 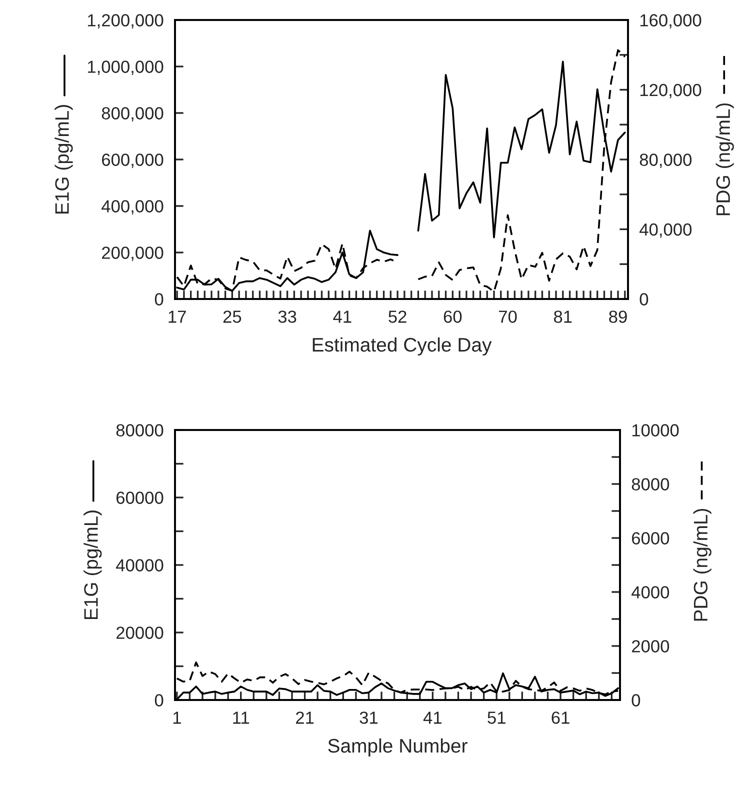 What do you see at coordinates (666, 230) in the screenshot?
I see `y2-tick-label: 40,000` at bounding box center [666, 230].